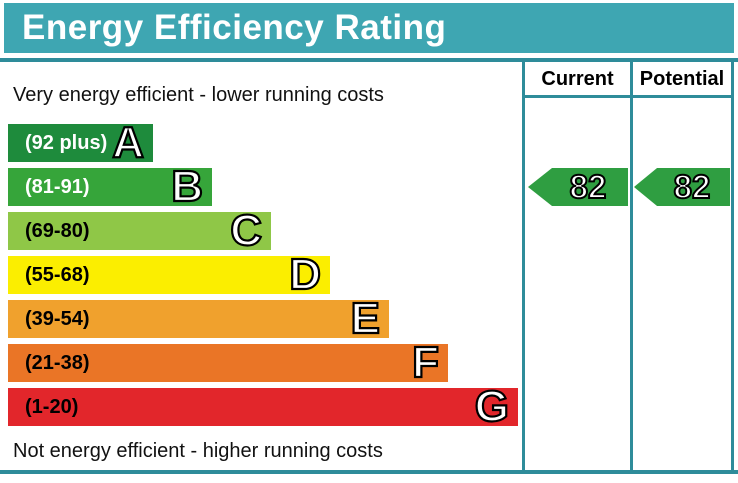 Image resolution: width=738 pixels, height=483 pixels. What do you see at coordinates (57, 274) in the screenshot?
I see `band-range-label: (55-68)` at bounding box center [57, 274].